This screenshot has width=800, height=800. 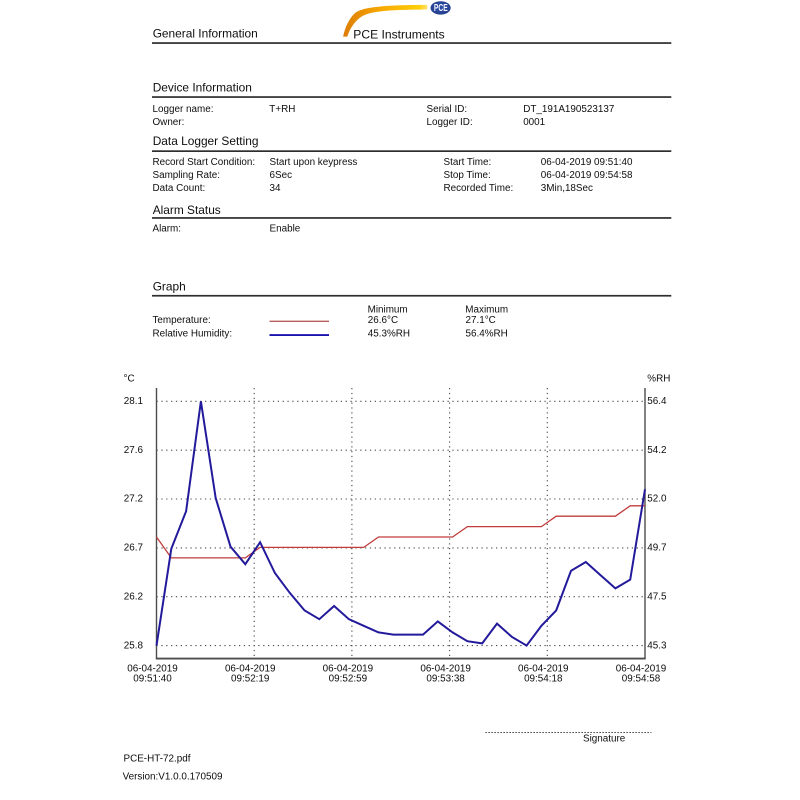 I want to click on svg-text: 45.3%RH, so click(x=389, y=334).